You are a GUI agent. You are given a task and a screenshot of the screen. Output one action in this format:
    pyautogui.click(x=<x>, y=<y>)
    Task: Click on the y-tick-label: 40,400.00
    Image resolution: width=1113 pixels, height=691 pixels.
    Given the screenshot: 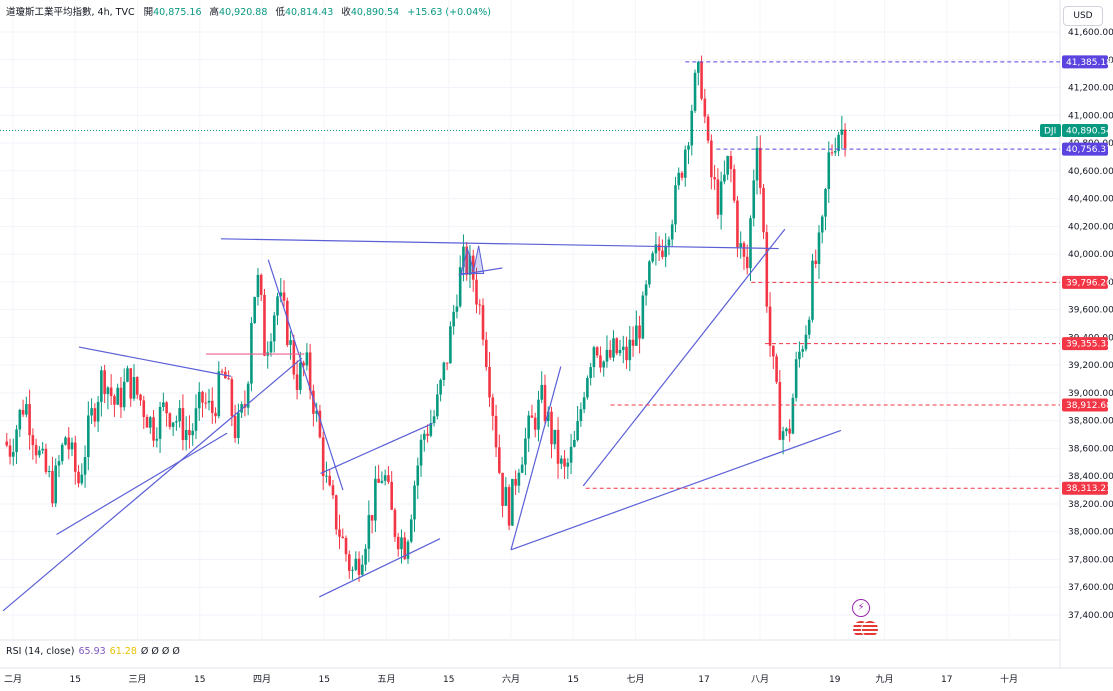 What is the action you would take?
    pyautogui.click(x=1090, y=200)
    